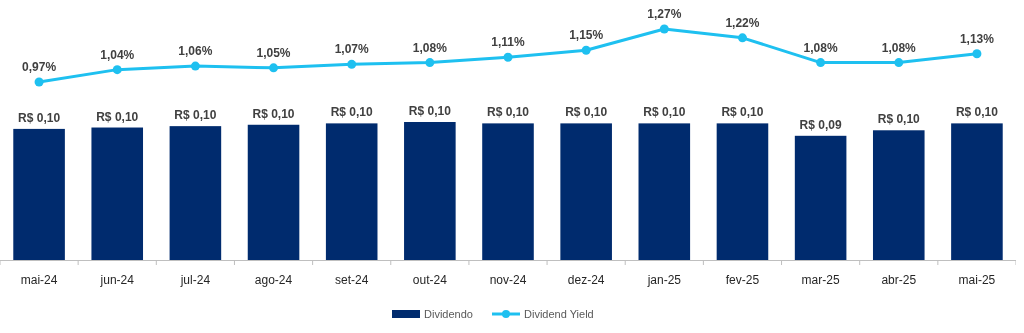  I want to click on x-tick-label: fev-25, so click(742, 280).